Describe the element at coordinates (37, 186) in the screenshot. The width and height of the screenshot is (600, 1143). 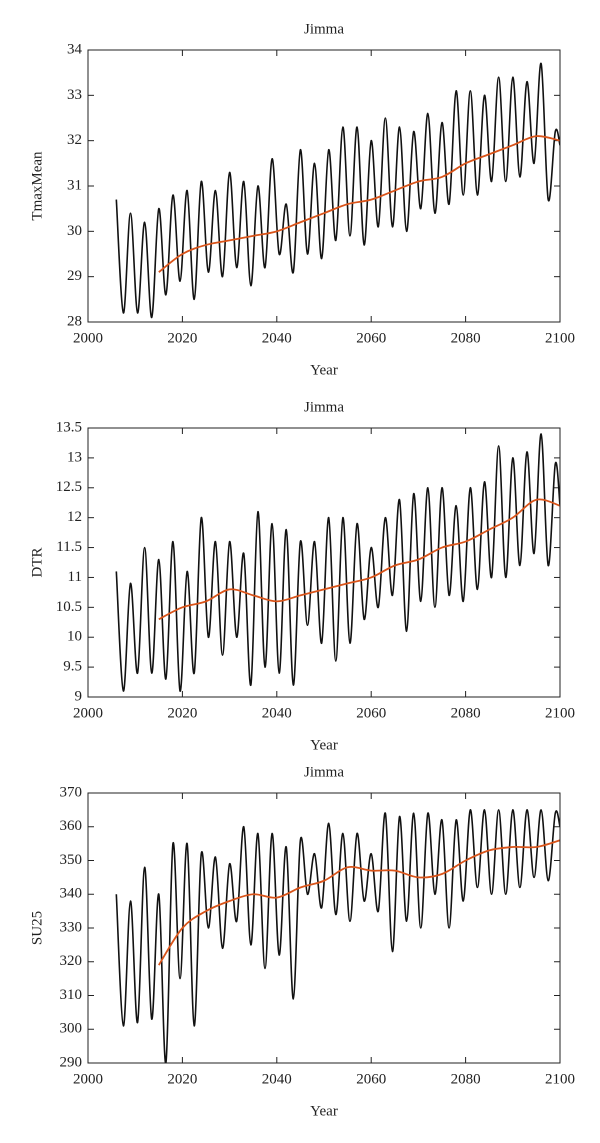
I see `y-axis-label: TmaxMean` at that location.